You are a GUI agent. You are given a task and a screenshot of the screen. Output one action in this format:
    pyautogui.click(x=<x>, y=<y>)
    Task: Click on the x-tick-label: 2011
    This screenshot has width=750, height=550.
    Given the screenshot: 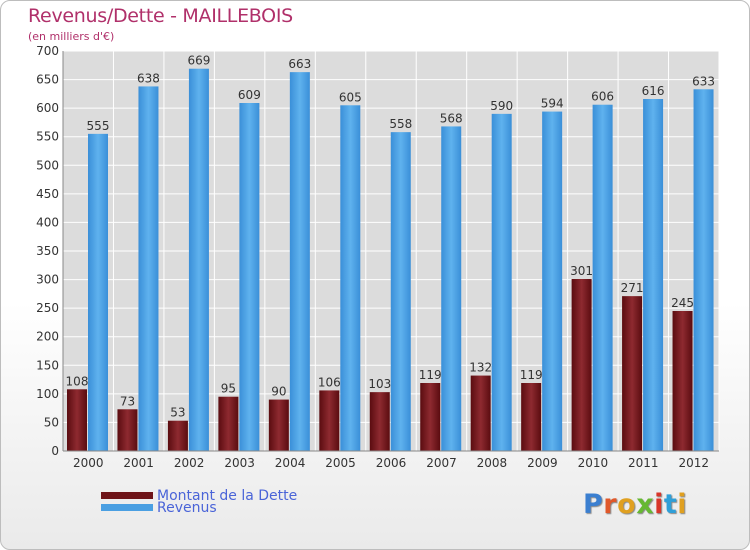 What is the action you would take?
    pyautogui.click(x=643, y=463)
    